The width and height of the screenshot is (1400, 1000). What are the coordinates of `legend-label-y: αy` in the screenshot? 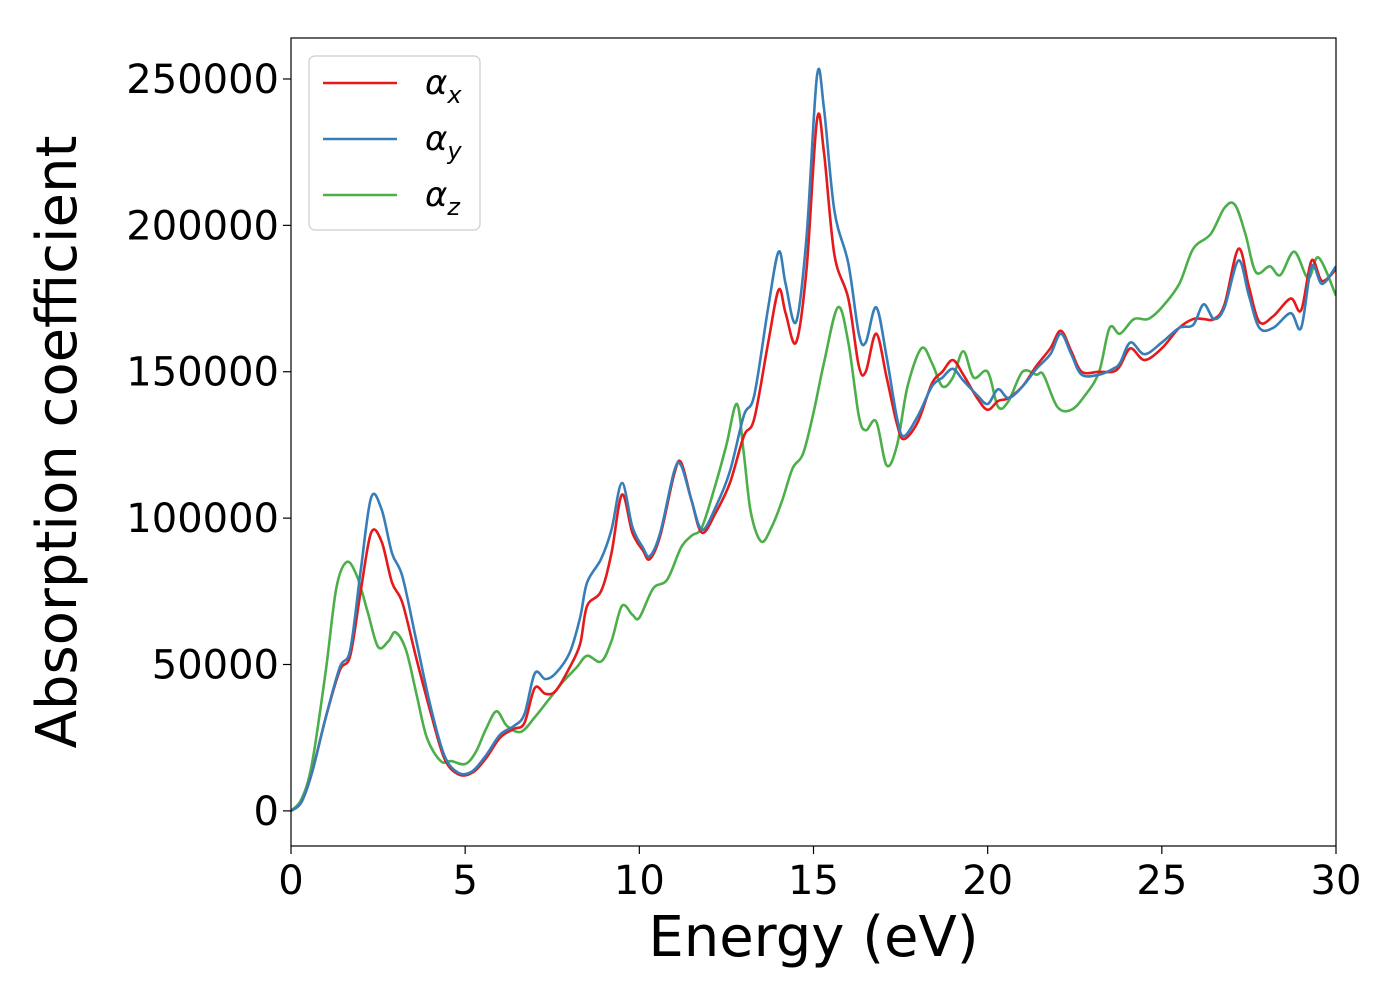 It's located at (443, 142).